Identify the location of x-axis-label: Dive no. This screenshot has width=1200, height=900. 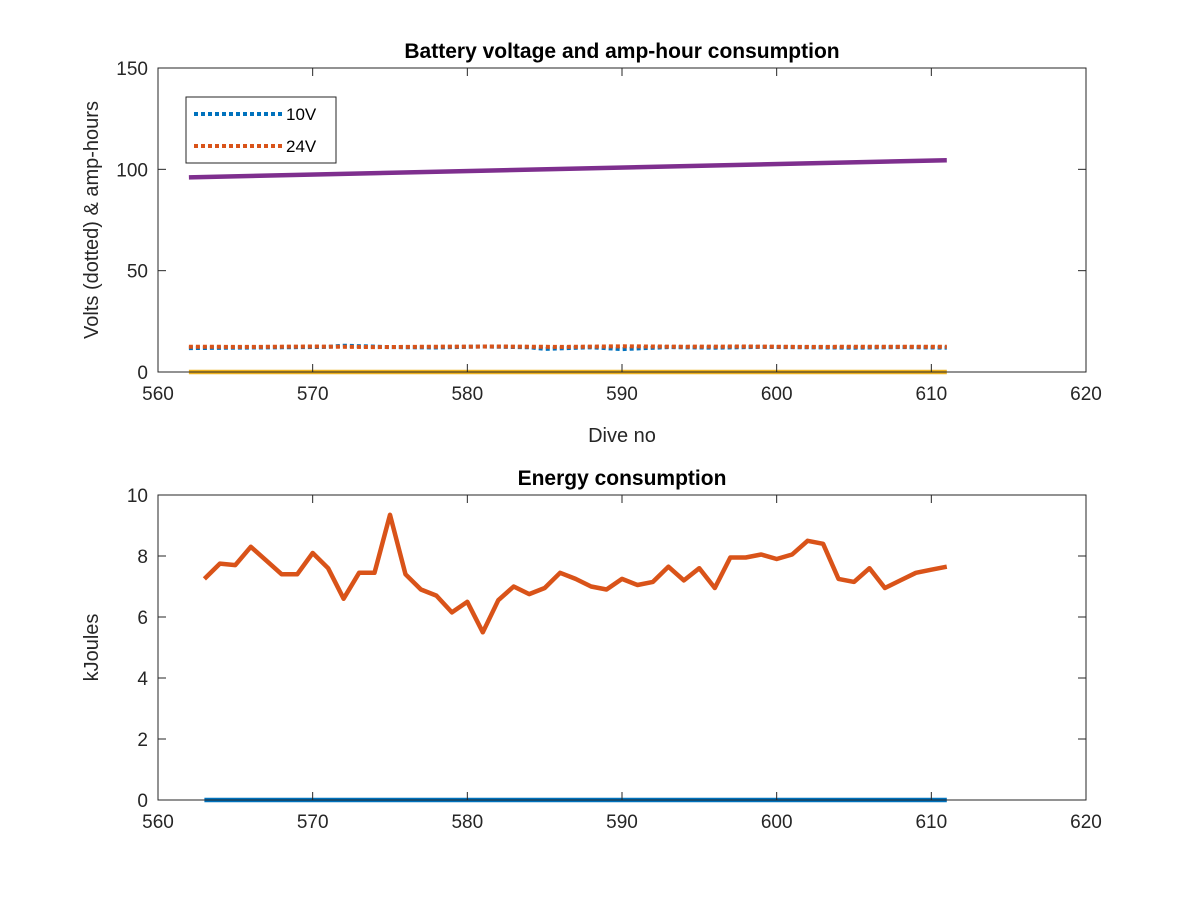
(622, 436).